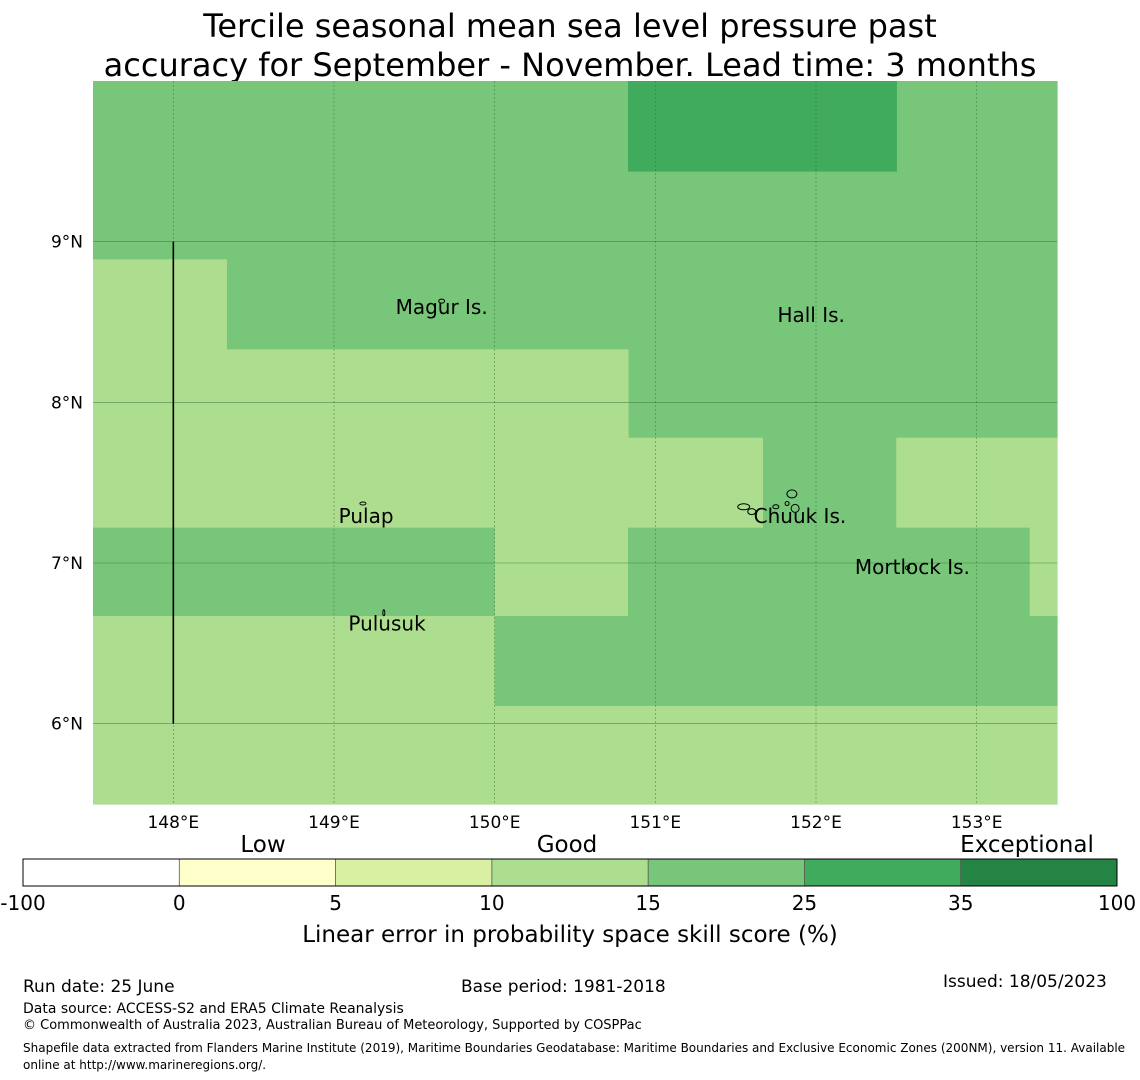 Image resolution: width=1140 pixels, height=1080 pixels. Describe the element at coordinates (67, 725) in the screenshot. I see `lat-tick-label: 6°N` at that location.